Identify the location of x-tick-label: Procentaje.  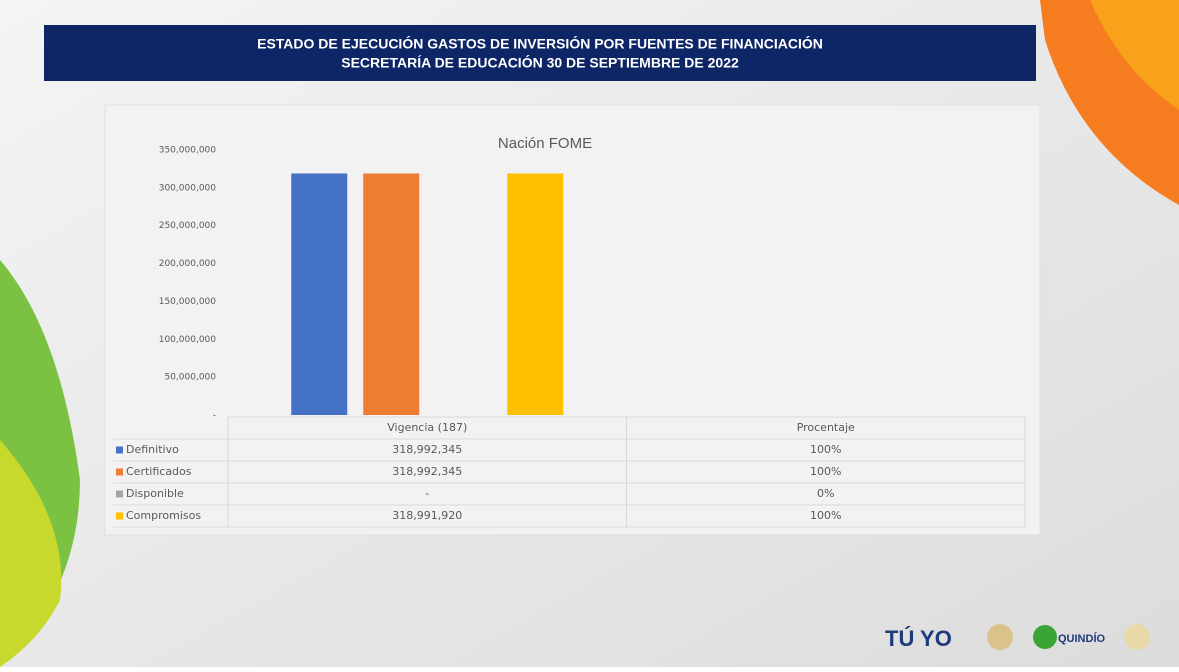
(826, 427).